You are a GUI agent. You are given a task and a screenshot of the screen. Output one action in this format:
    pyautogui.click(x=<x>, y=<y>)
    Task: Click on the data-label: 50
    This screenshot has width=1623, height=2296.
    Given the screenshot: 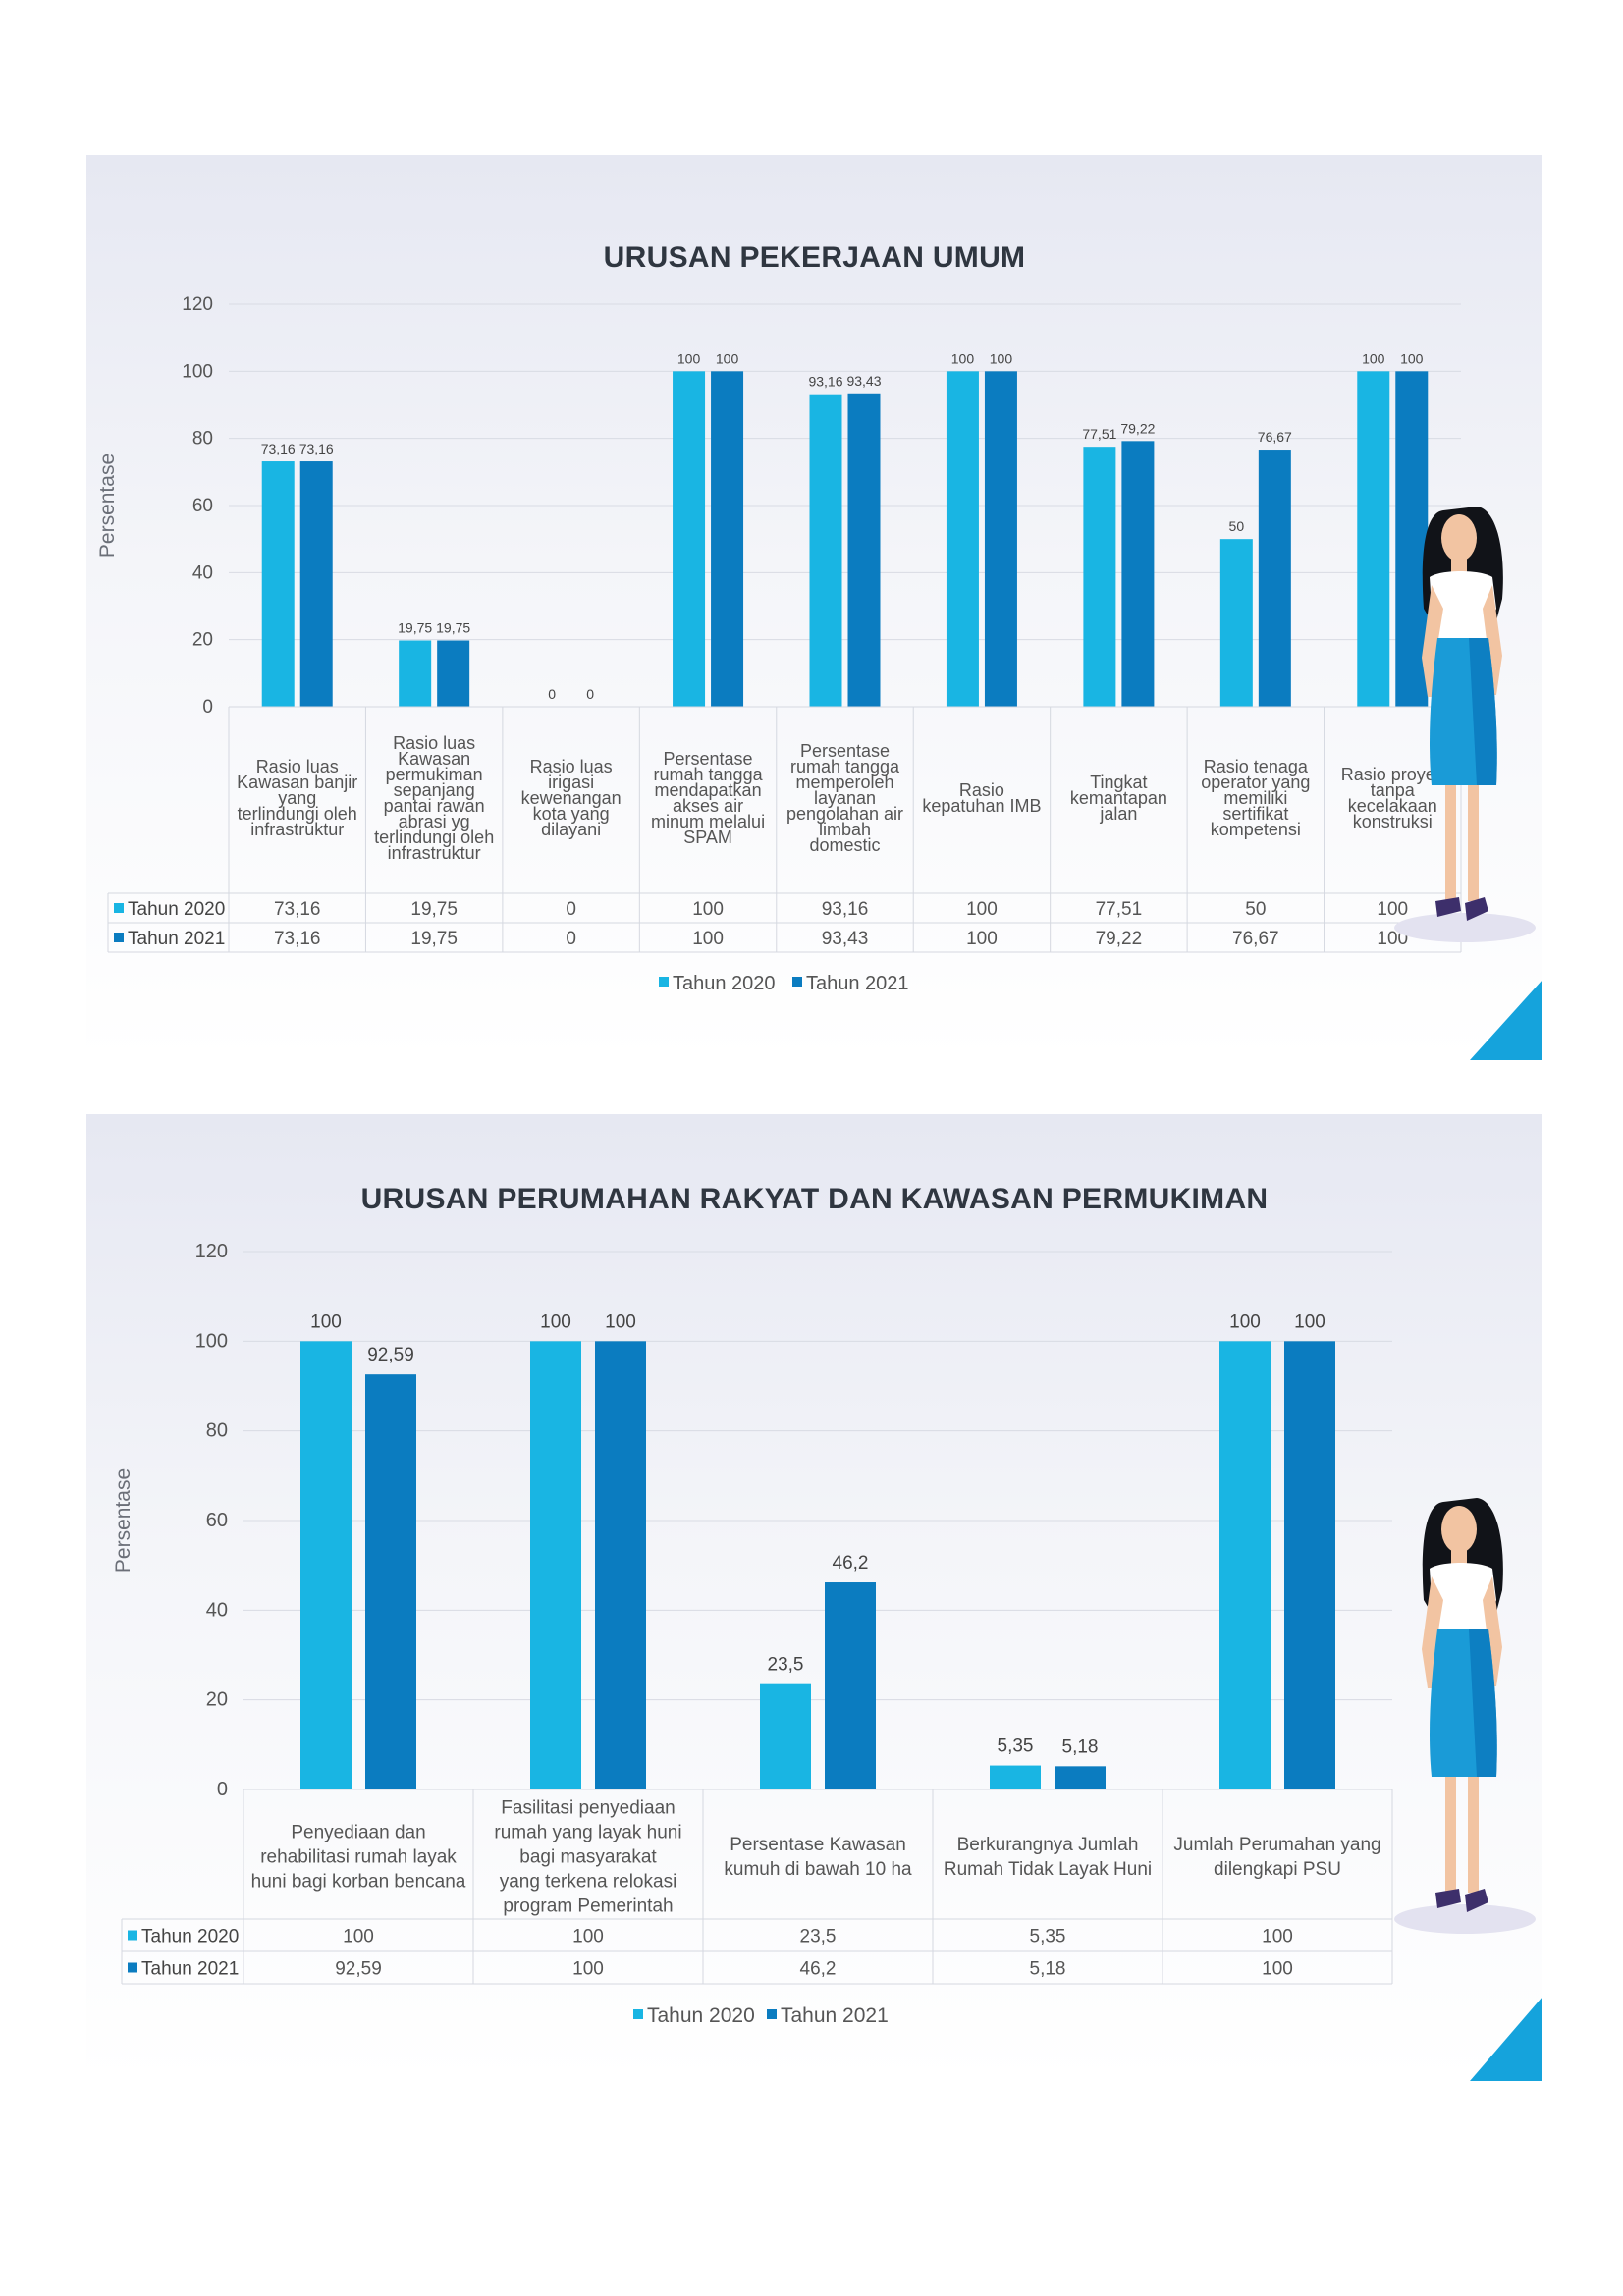 What is the action you would take?
    pyautogui.click(x=1237, y=526)
    